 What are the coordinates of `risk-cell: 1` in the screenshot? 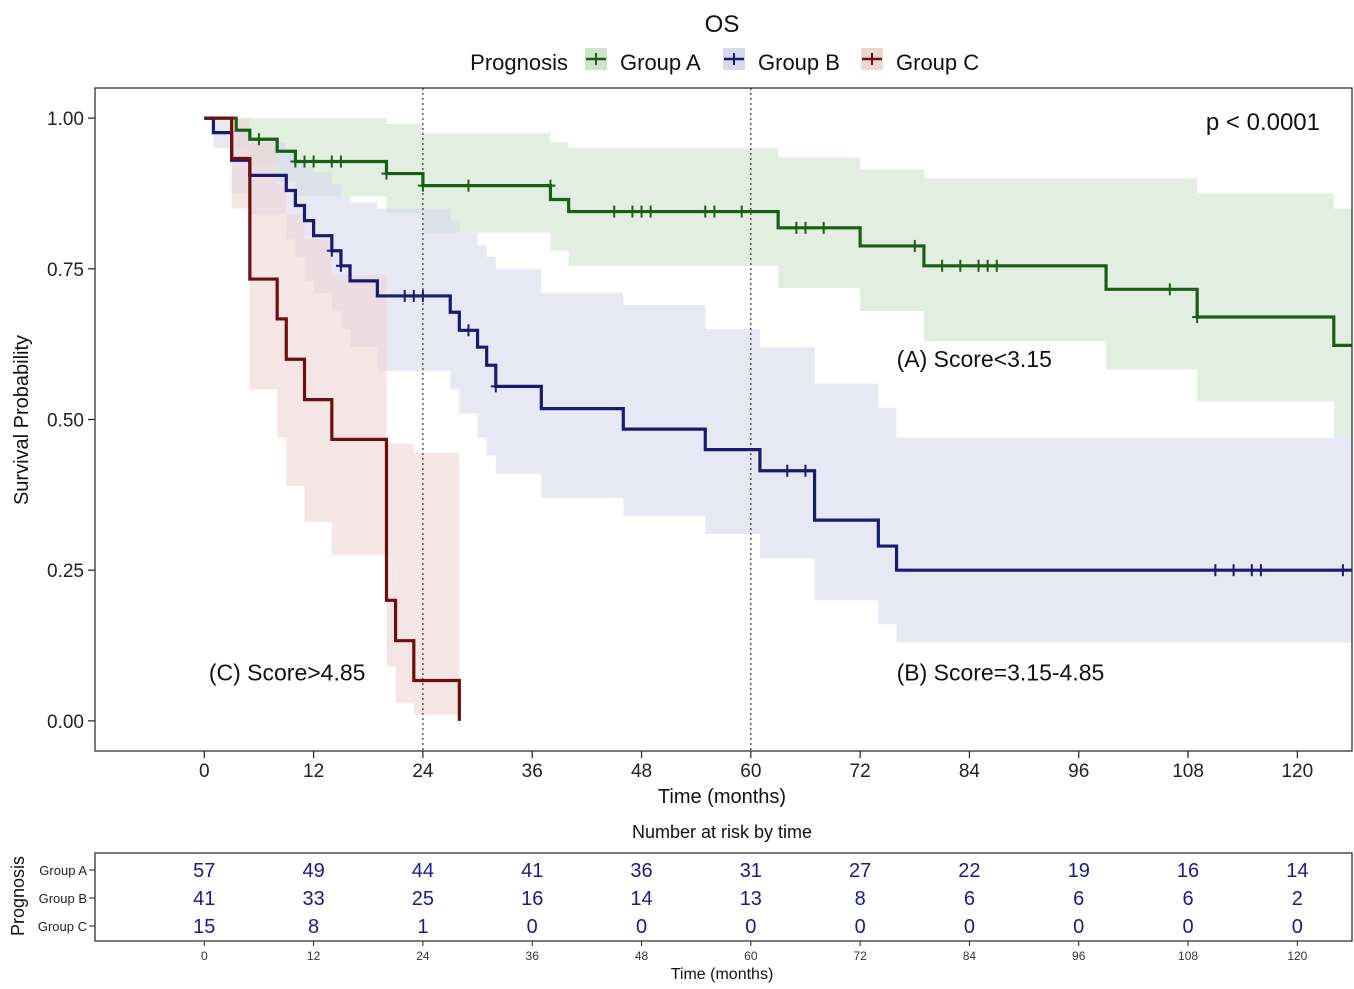 It's located at (422, 927).